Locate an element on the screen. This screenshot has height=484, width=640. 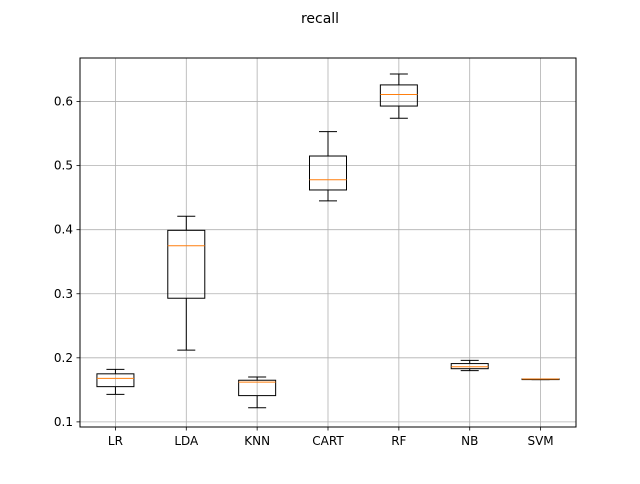
x-tick-label: LR is located at coordinates (115, 441).